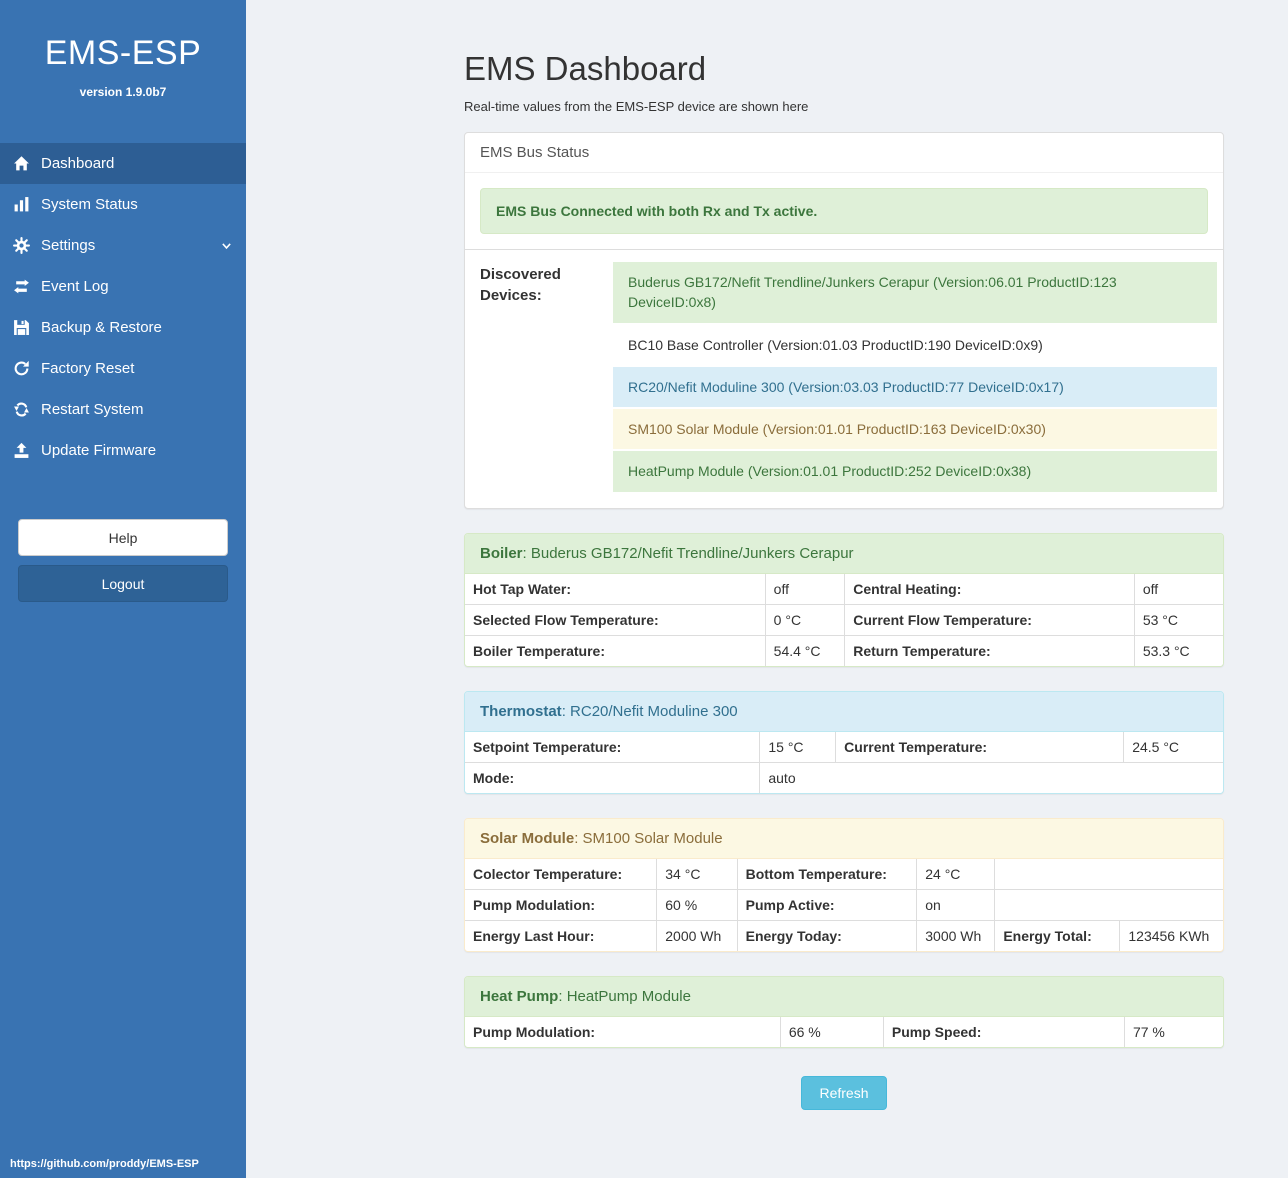 This screenshot has width=1288, height=1178. I want to click on github-link: https://github.com/proddy/EMS-ESP, so click(104, 1164).